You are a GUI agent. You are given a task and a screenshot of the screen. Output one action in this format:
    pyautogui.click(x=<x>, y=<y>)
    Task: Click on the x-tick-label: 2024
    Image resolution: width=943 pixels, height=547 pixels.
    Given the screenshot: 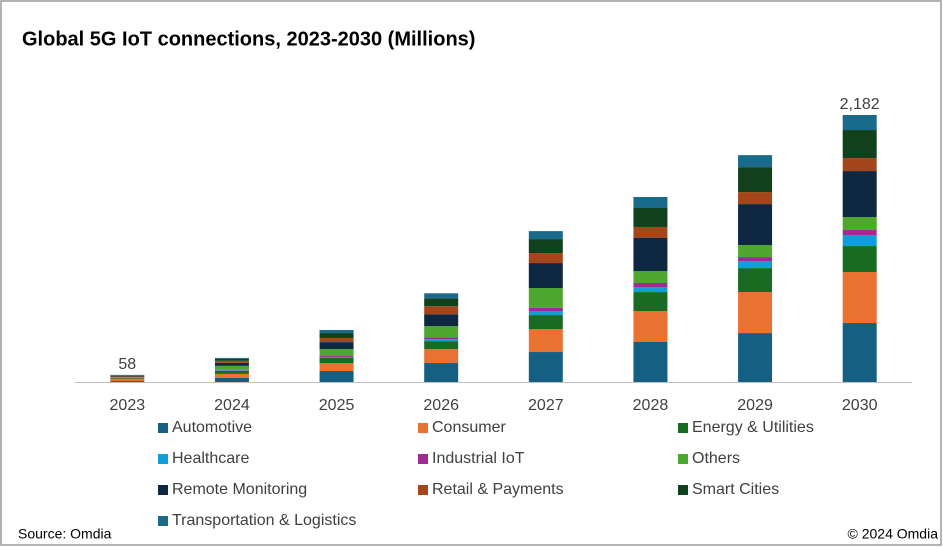 What is the action you would take?
    pyautogui.click(x=232, y=405)
    